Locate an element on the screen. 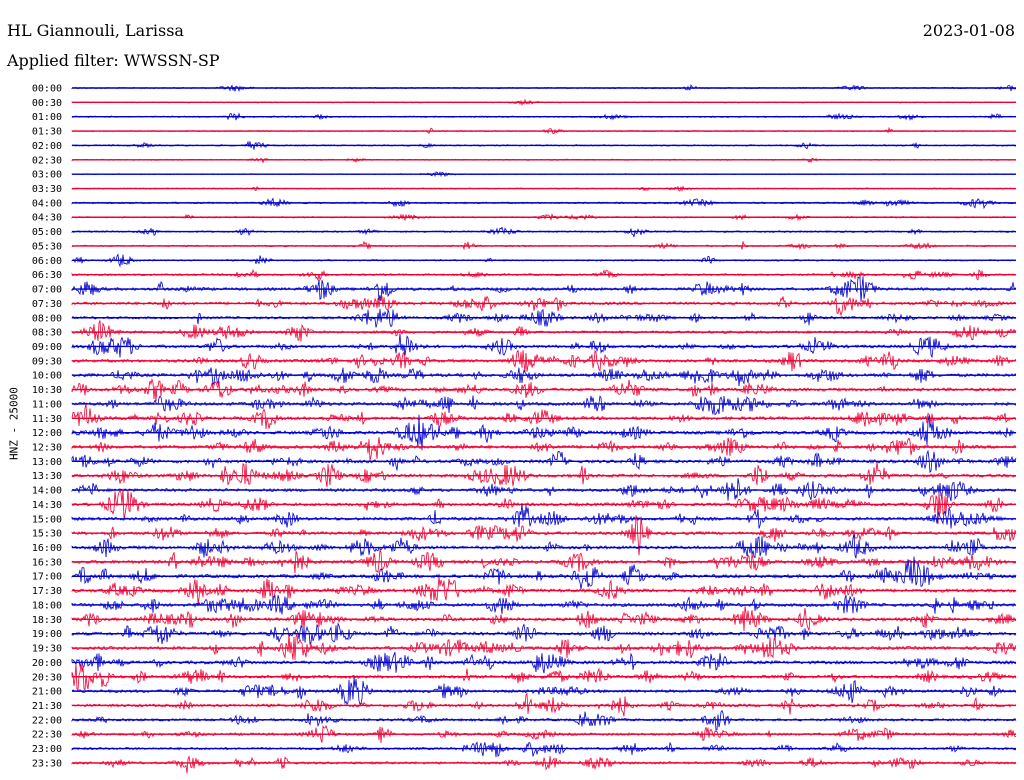 The image size is (1024, 780). row-time-label: 13:30 is located at coordinates (47, 476).